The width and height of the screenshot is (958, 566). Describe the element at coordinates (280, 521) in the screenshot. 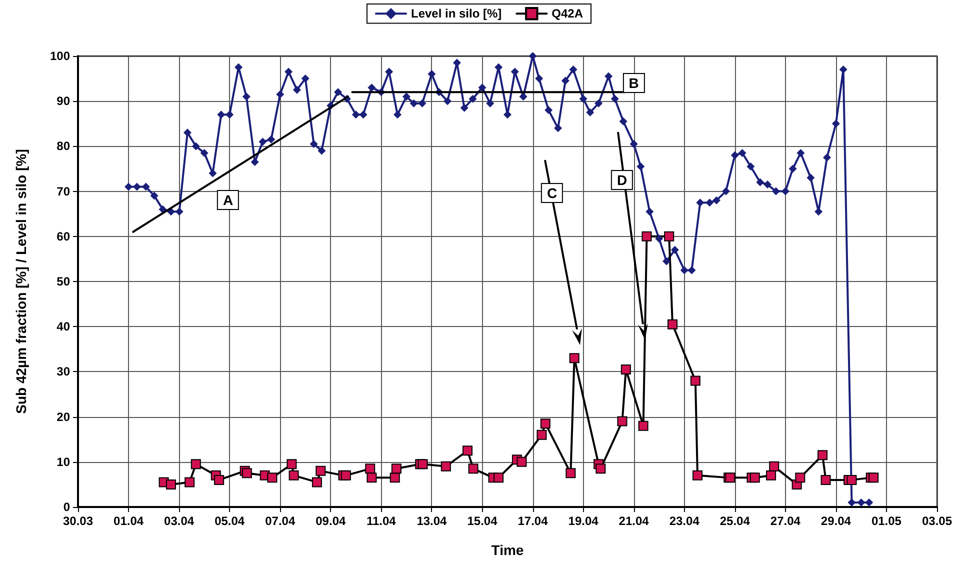

I see `x-tick-label: 07.04` at that location.